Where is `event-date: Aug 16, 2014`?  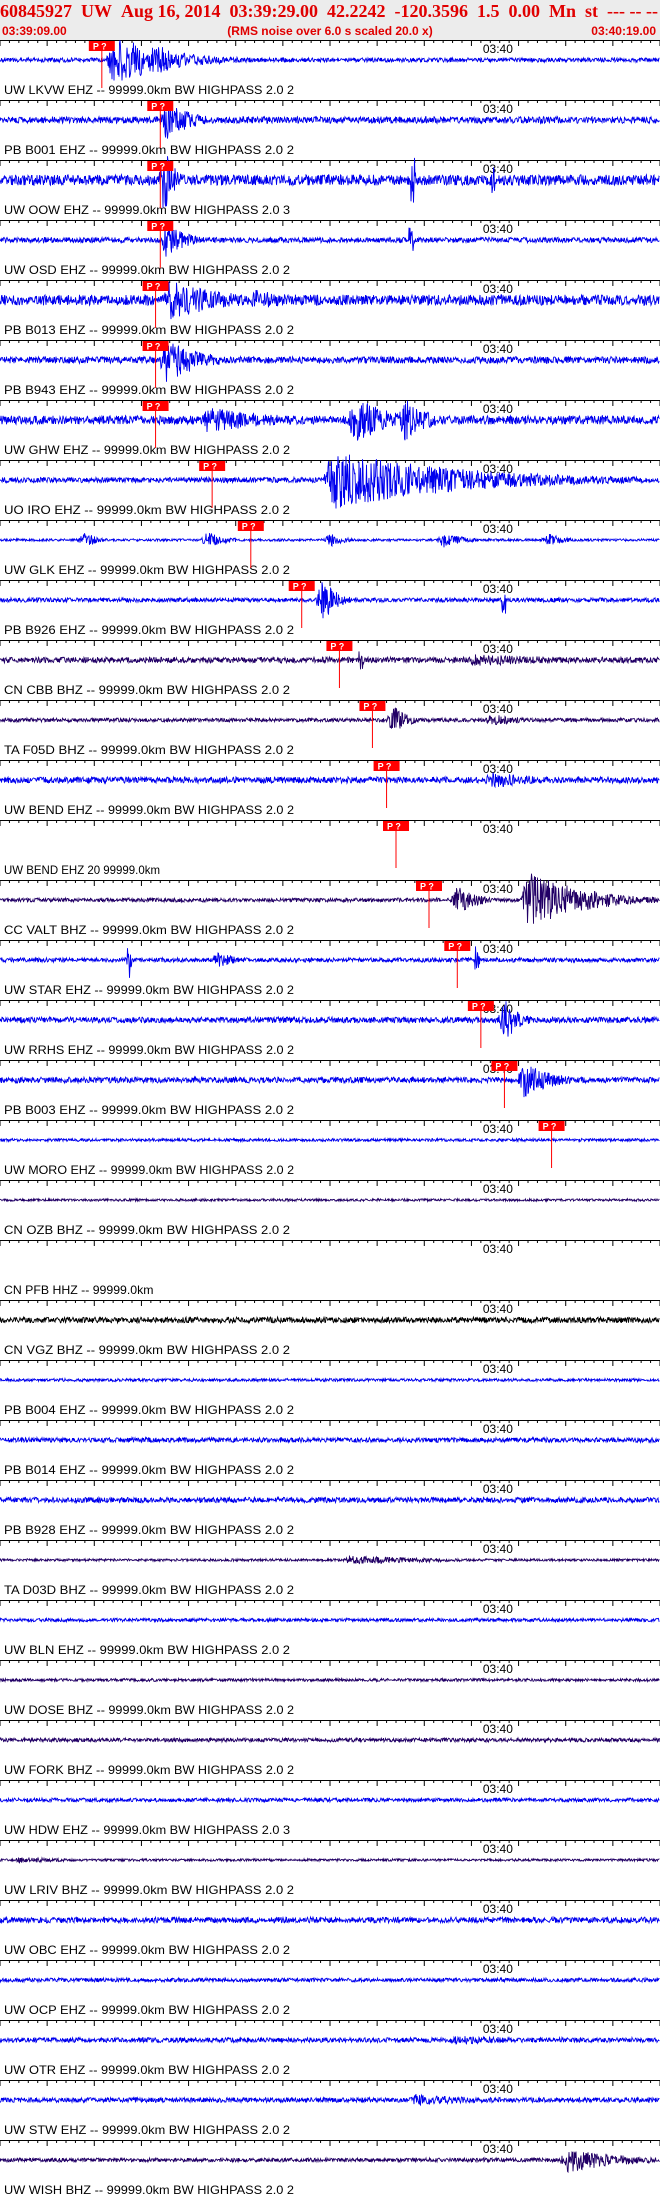
event-date: Aug 16, 2014 is located at coordinates (171, 11).